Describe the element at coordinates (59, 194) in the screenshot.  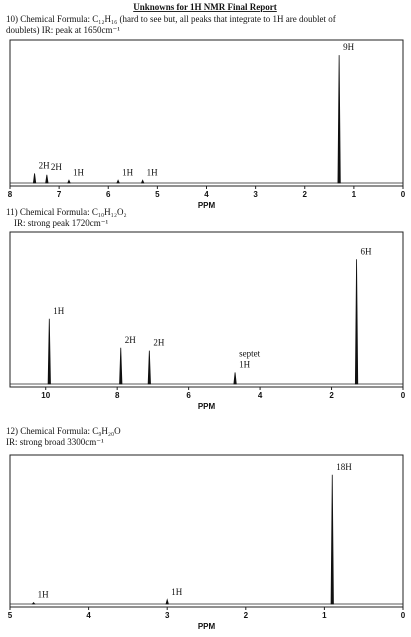
I see `x-tick-label: 7` at that location.